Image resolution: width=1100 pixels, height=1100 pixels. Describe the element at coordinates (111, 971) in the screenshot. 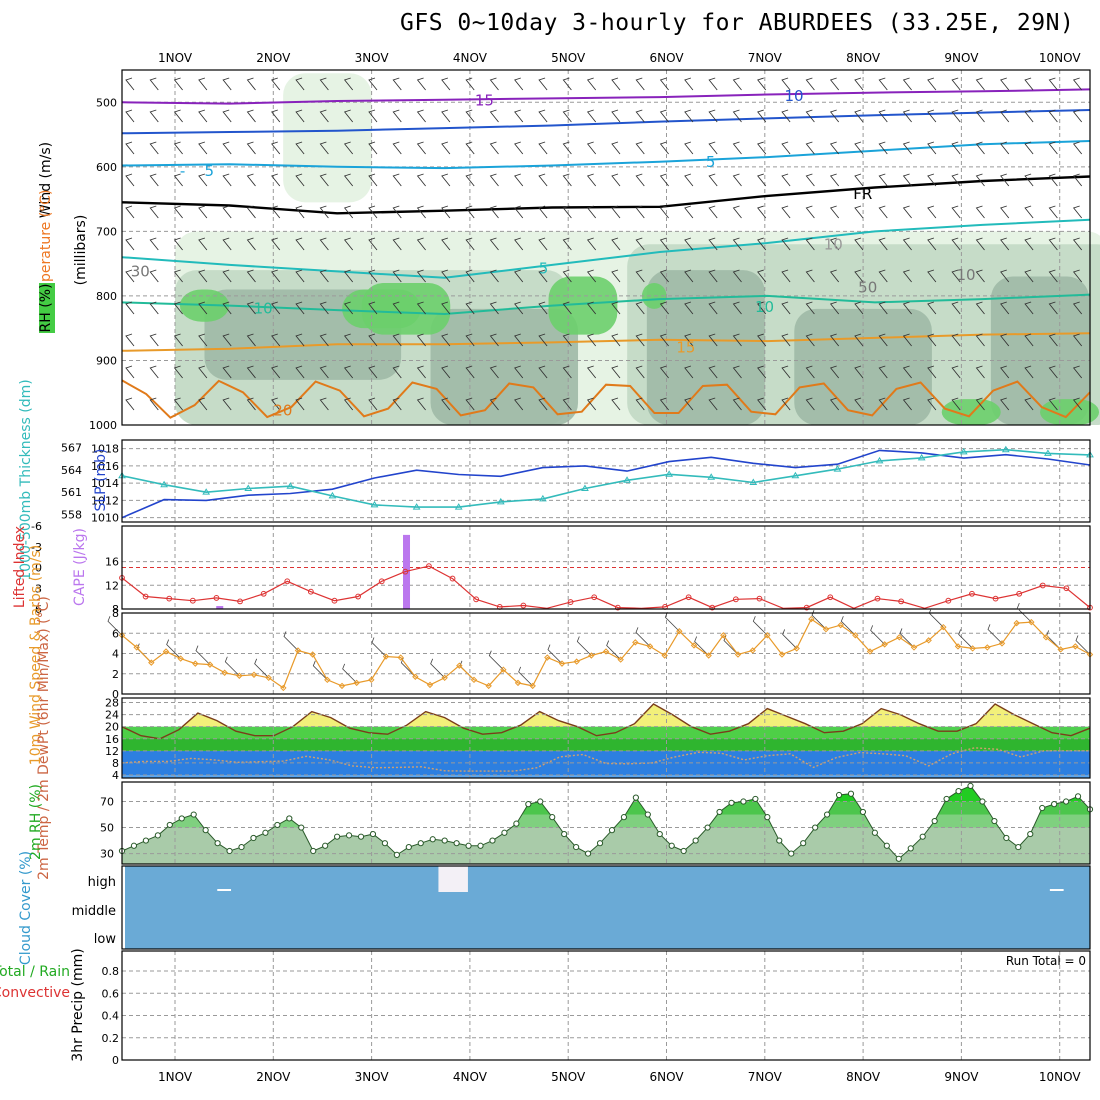

I see `precip-tick: 0.8` at that location.